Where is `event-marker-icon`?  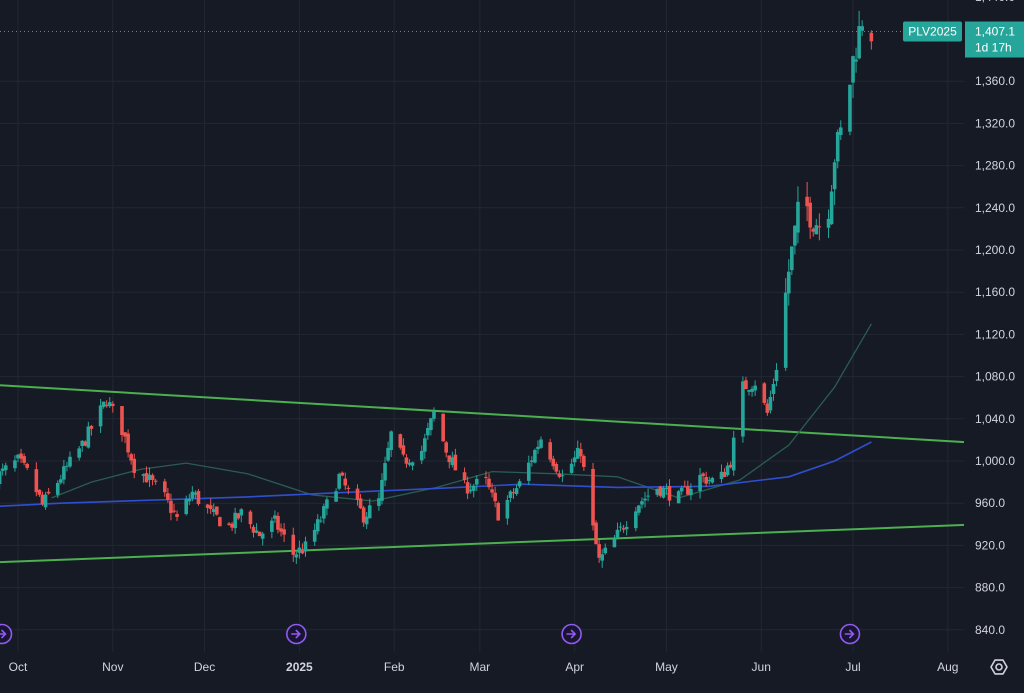 event-marker-icon is located at coordinates (571, 634).